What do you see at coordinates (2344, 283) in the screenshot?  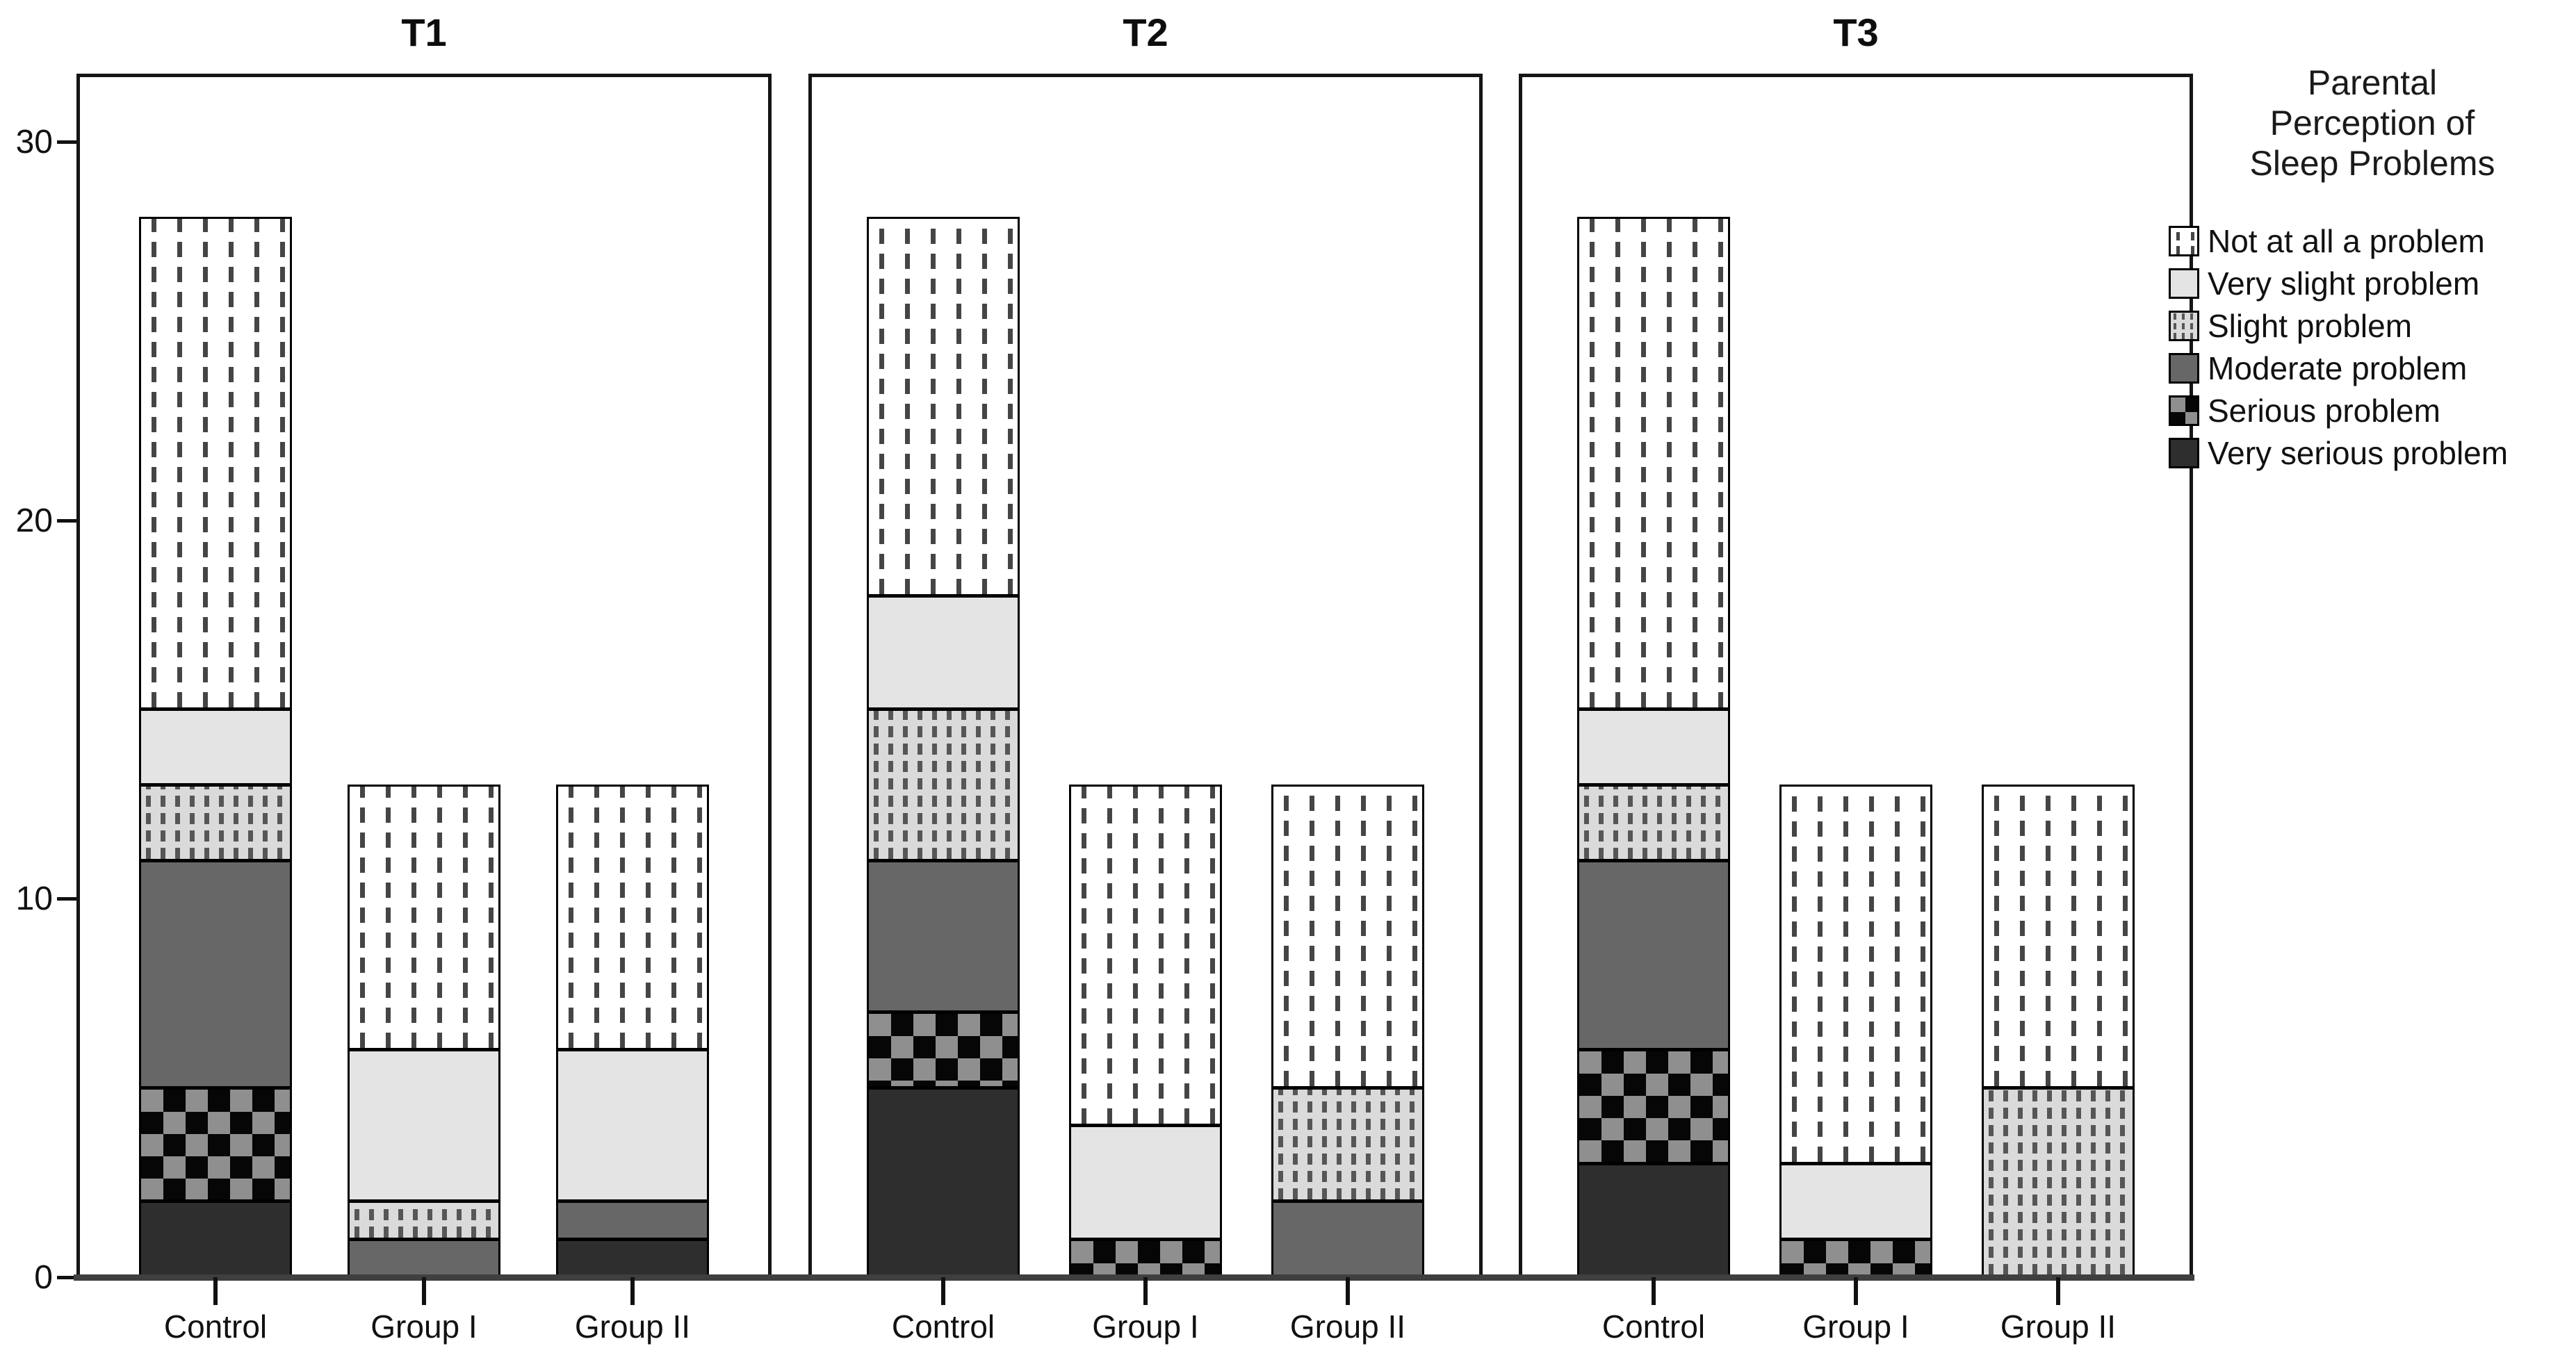 I see `legend-label: Very slight problem` at bounding box center [2344, 283].